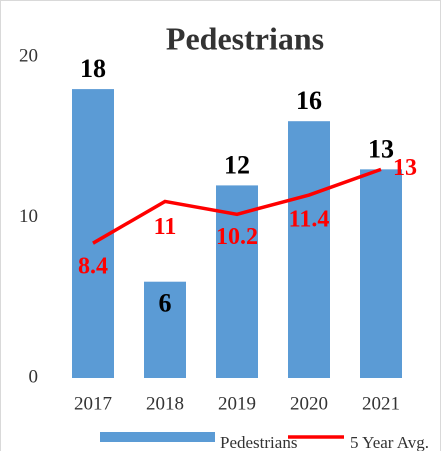 Image resolution: width=441 pixels, height=451 pixels. I want to click on bar-label: 12, so click(237, 164).